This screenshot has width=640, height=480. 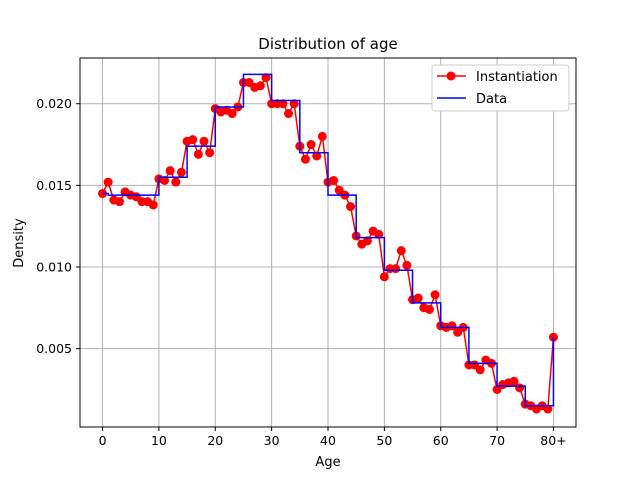 I want to click on y-tick-label: 0.010, so click(x=54, y=266).